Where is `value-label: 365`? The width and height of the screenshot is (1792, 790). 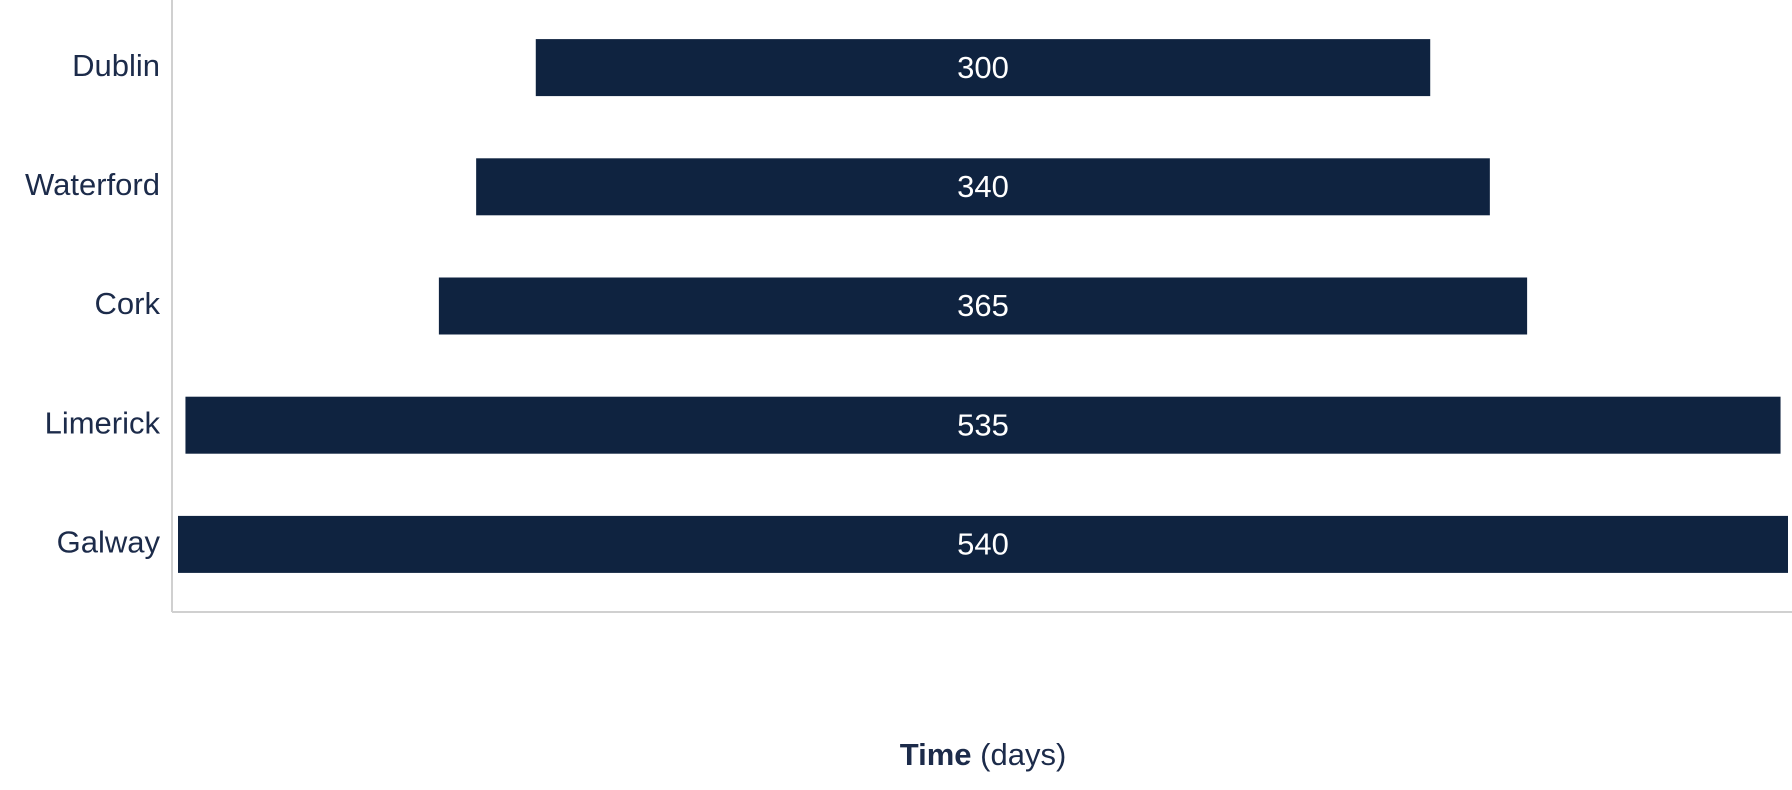 value-label: 365 is located at coordinates (983, 305).